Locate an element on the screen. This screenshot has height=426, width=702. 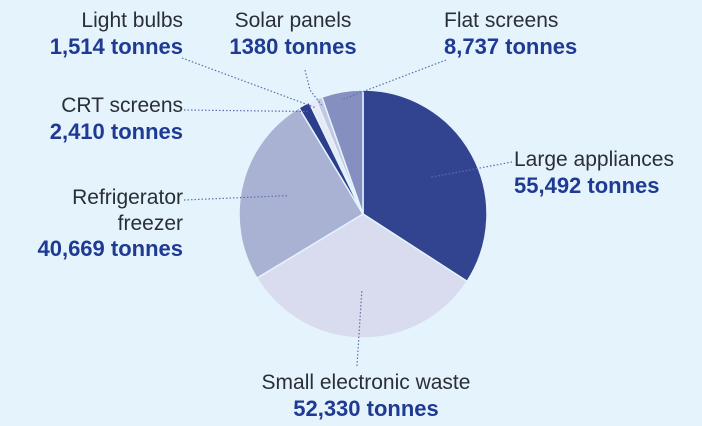
label-light-bulbs-name: Light bulbs is located at coordinates (132, 20).